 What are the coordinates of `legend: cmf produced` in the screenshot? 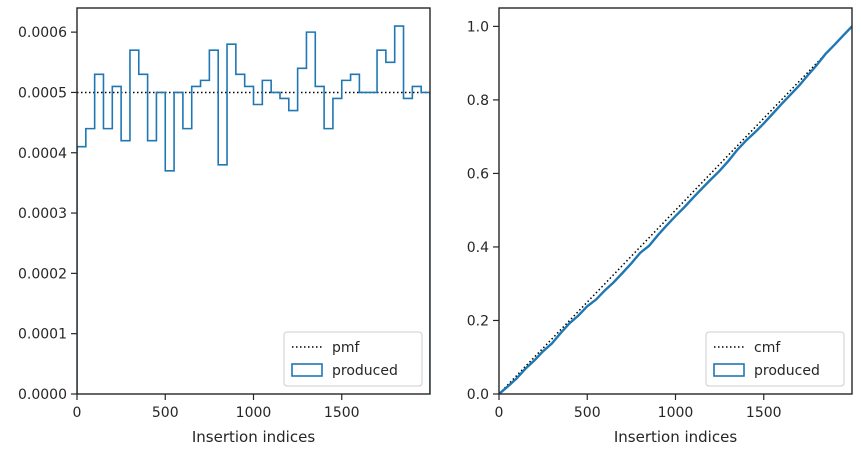 It's located at (775, 359).